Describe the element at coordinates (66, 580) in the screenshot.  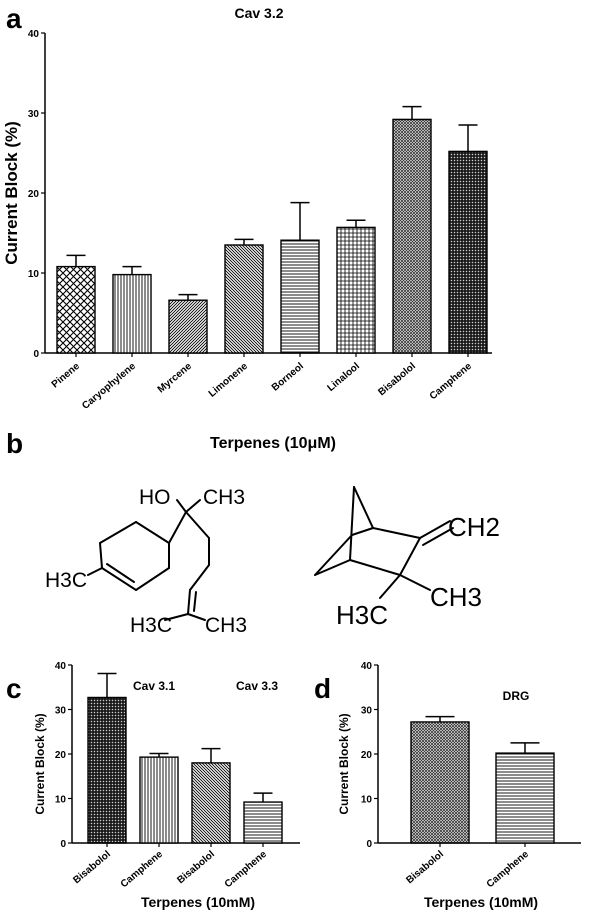
I see `bisabolol-label-h3c-left: H3C` at that location.